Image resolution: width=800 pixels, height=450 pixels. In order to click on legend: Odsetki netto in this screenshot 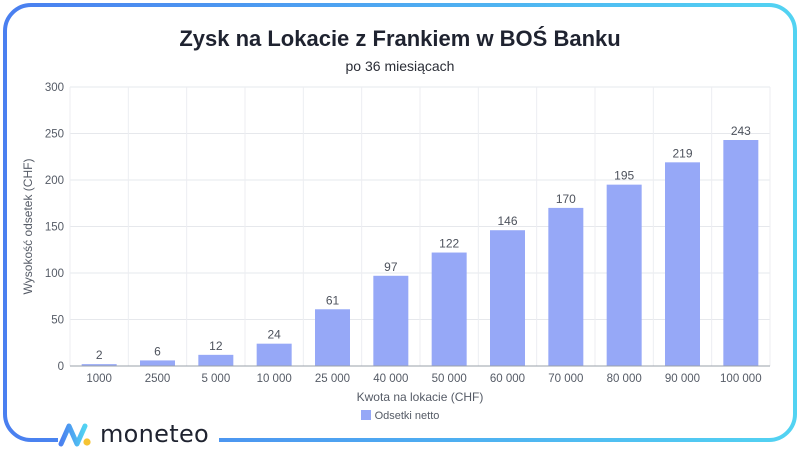, I will do `click(400, 416)`.